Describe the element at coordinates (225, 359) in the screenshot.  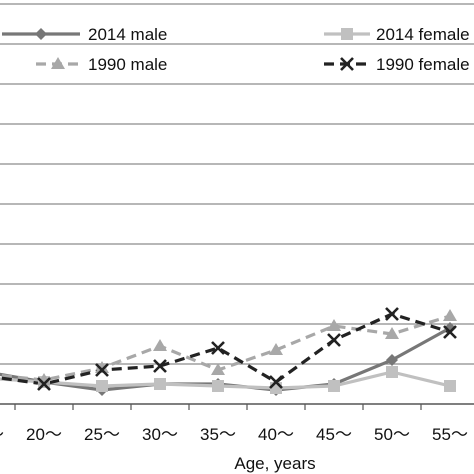
I see `series-line-2014-male` at that location.